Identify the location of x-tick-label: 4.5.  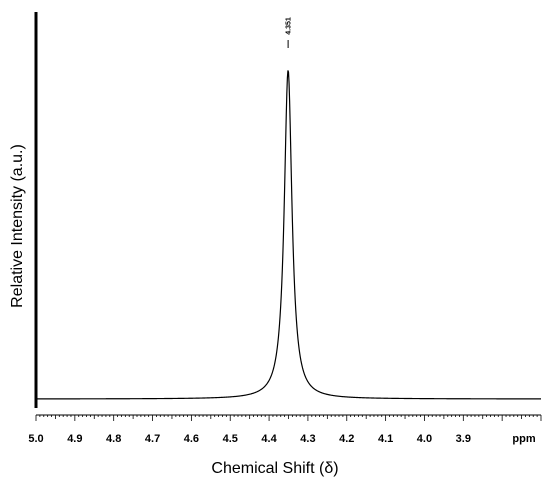
(230, 439).